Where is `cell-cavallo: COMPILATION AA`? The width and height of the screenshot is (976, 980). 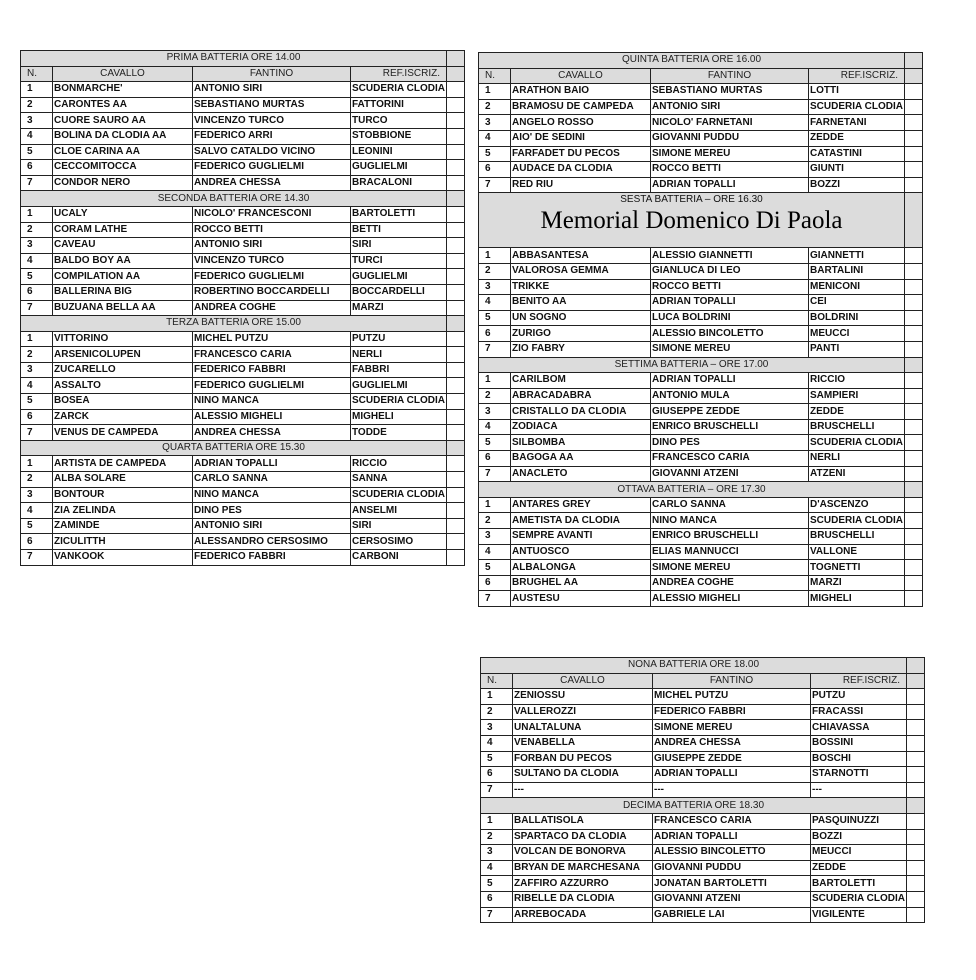 cell-cavallo: COMPILATION AA is located at coordinates (122, 276).